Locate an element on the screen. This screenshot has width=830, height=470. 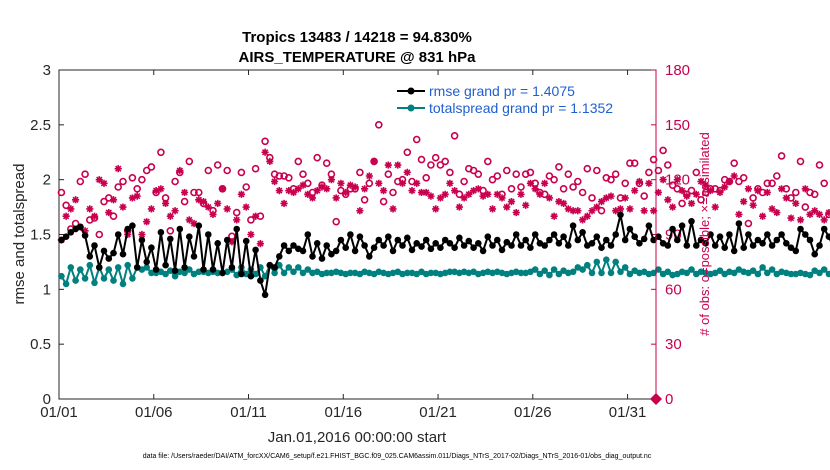
chart-title-line1: Tropics 13483 / 14218 = 94.830% is located at coordinates (357, 37).